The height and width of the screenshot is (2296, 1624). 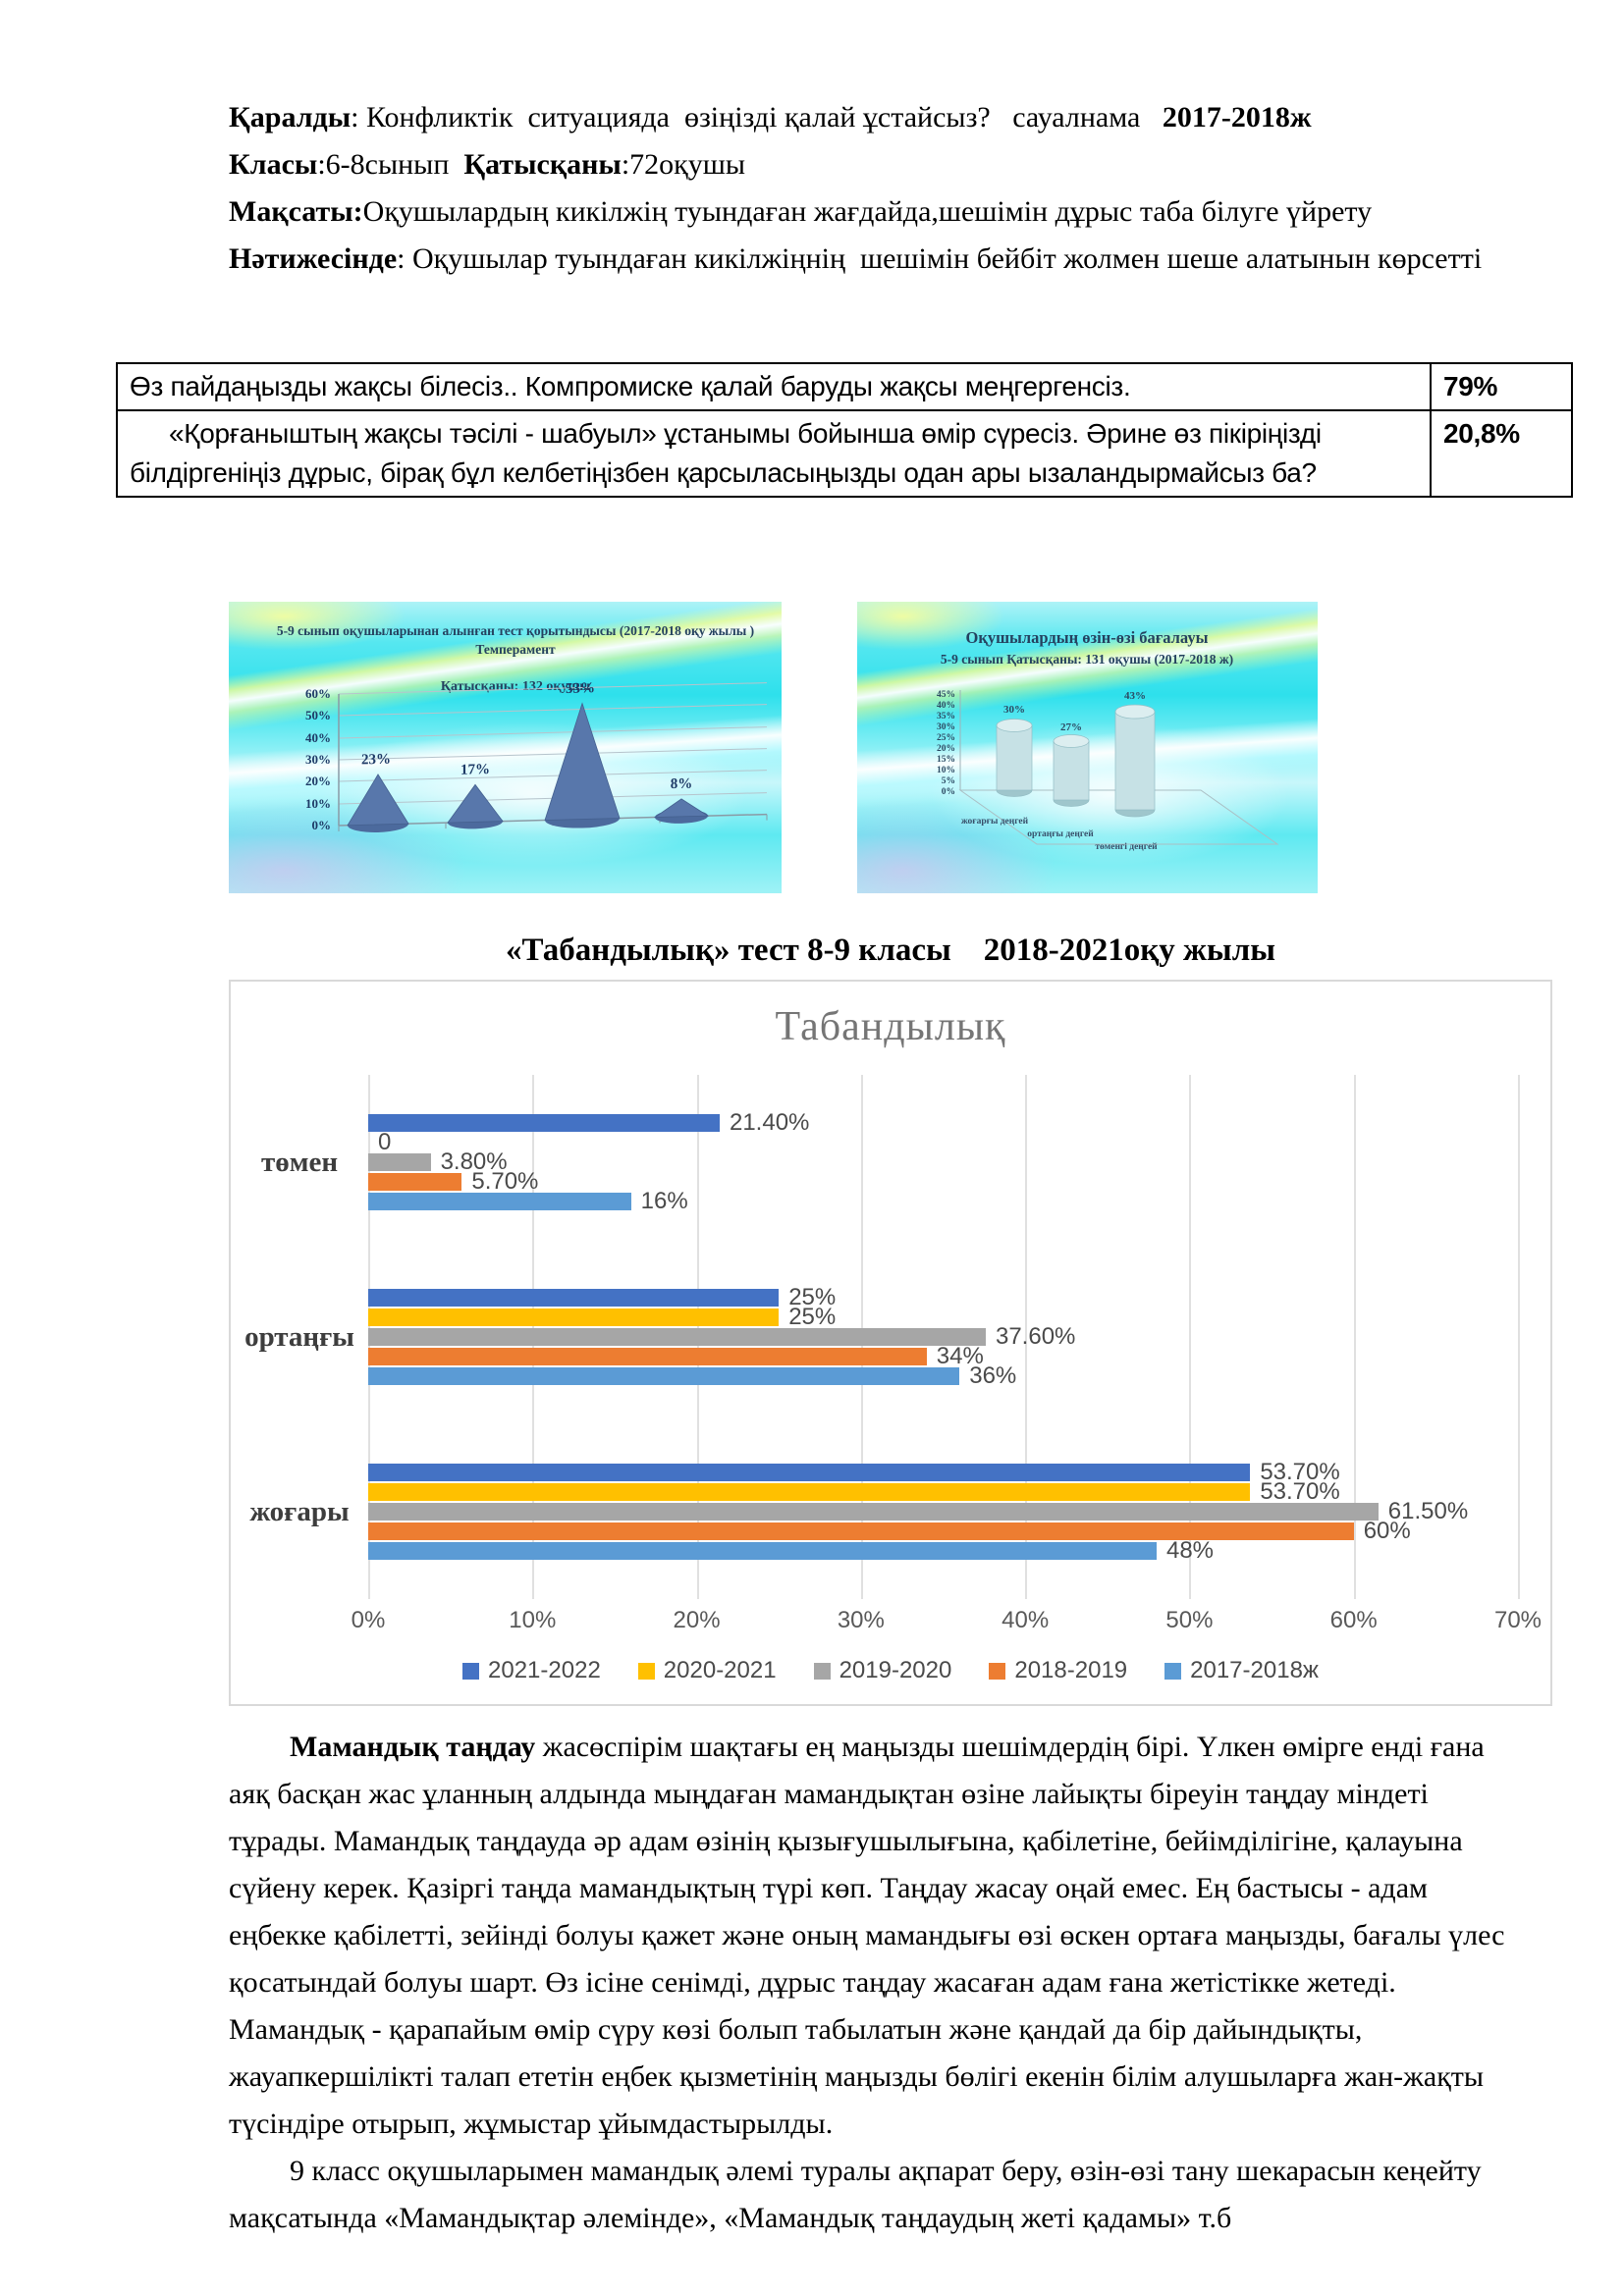 I want to click on data-labels: 30% 27% 43%, so click(x=1074, y=712).